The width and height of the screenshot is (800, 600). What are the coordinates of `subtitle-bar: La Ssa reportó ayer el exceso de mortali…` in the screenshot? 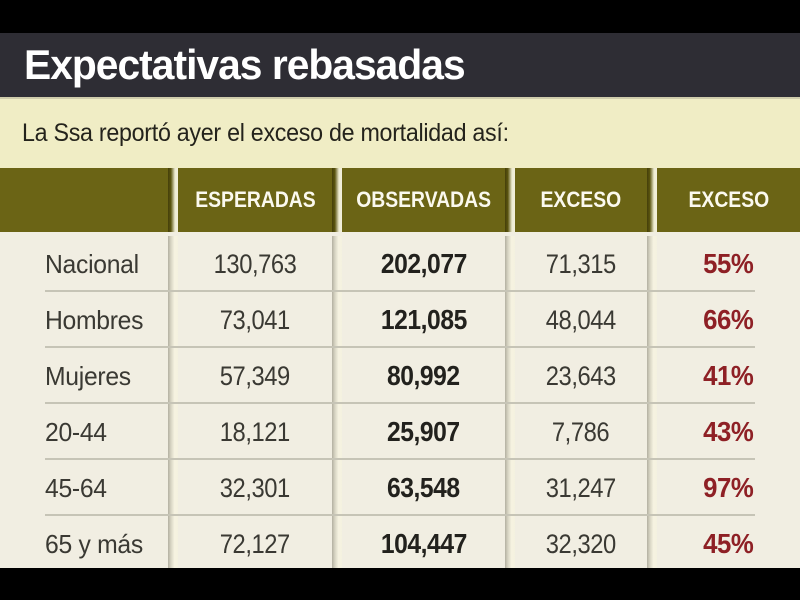 It's located at (400, 132).